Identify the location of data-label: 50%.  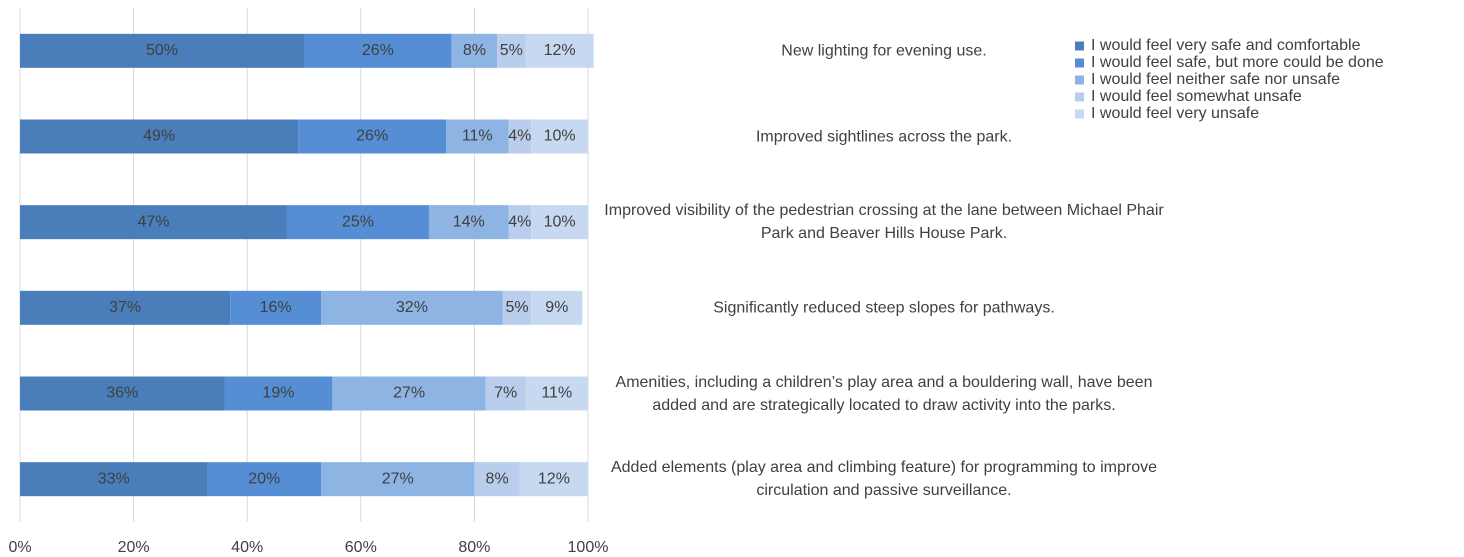
(162, 50).